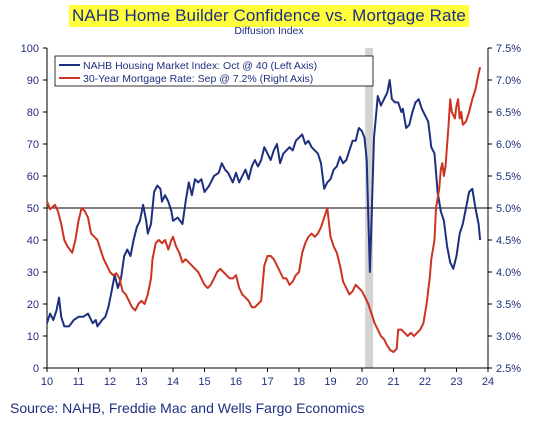  I want to click on y-right-tick-label: 5.0%, so click(508, 209).